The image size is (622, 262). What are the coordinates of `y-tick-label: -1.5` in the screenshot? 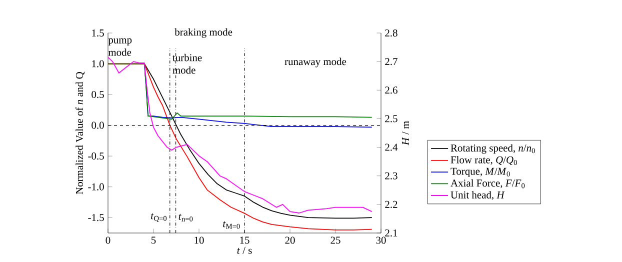 It's located at (96, 218).